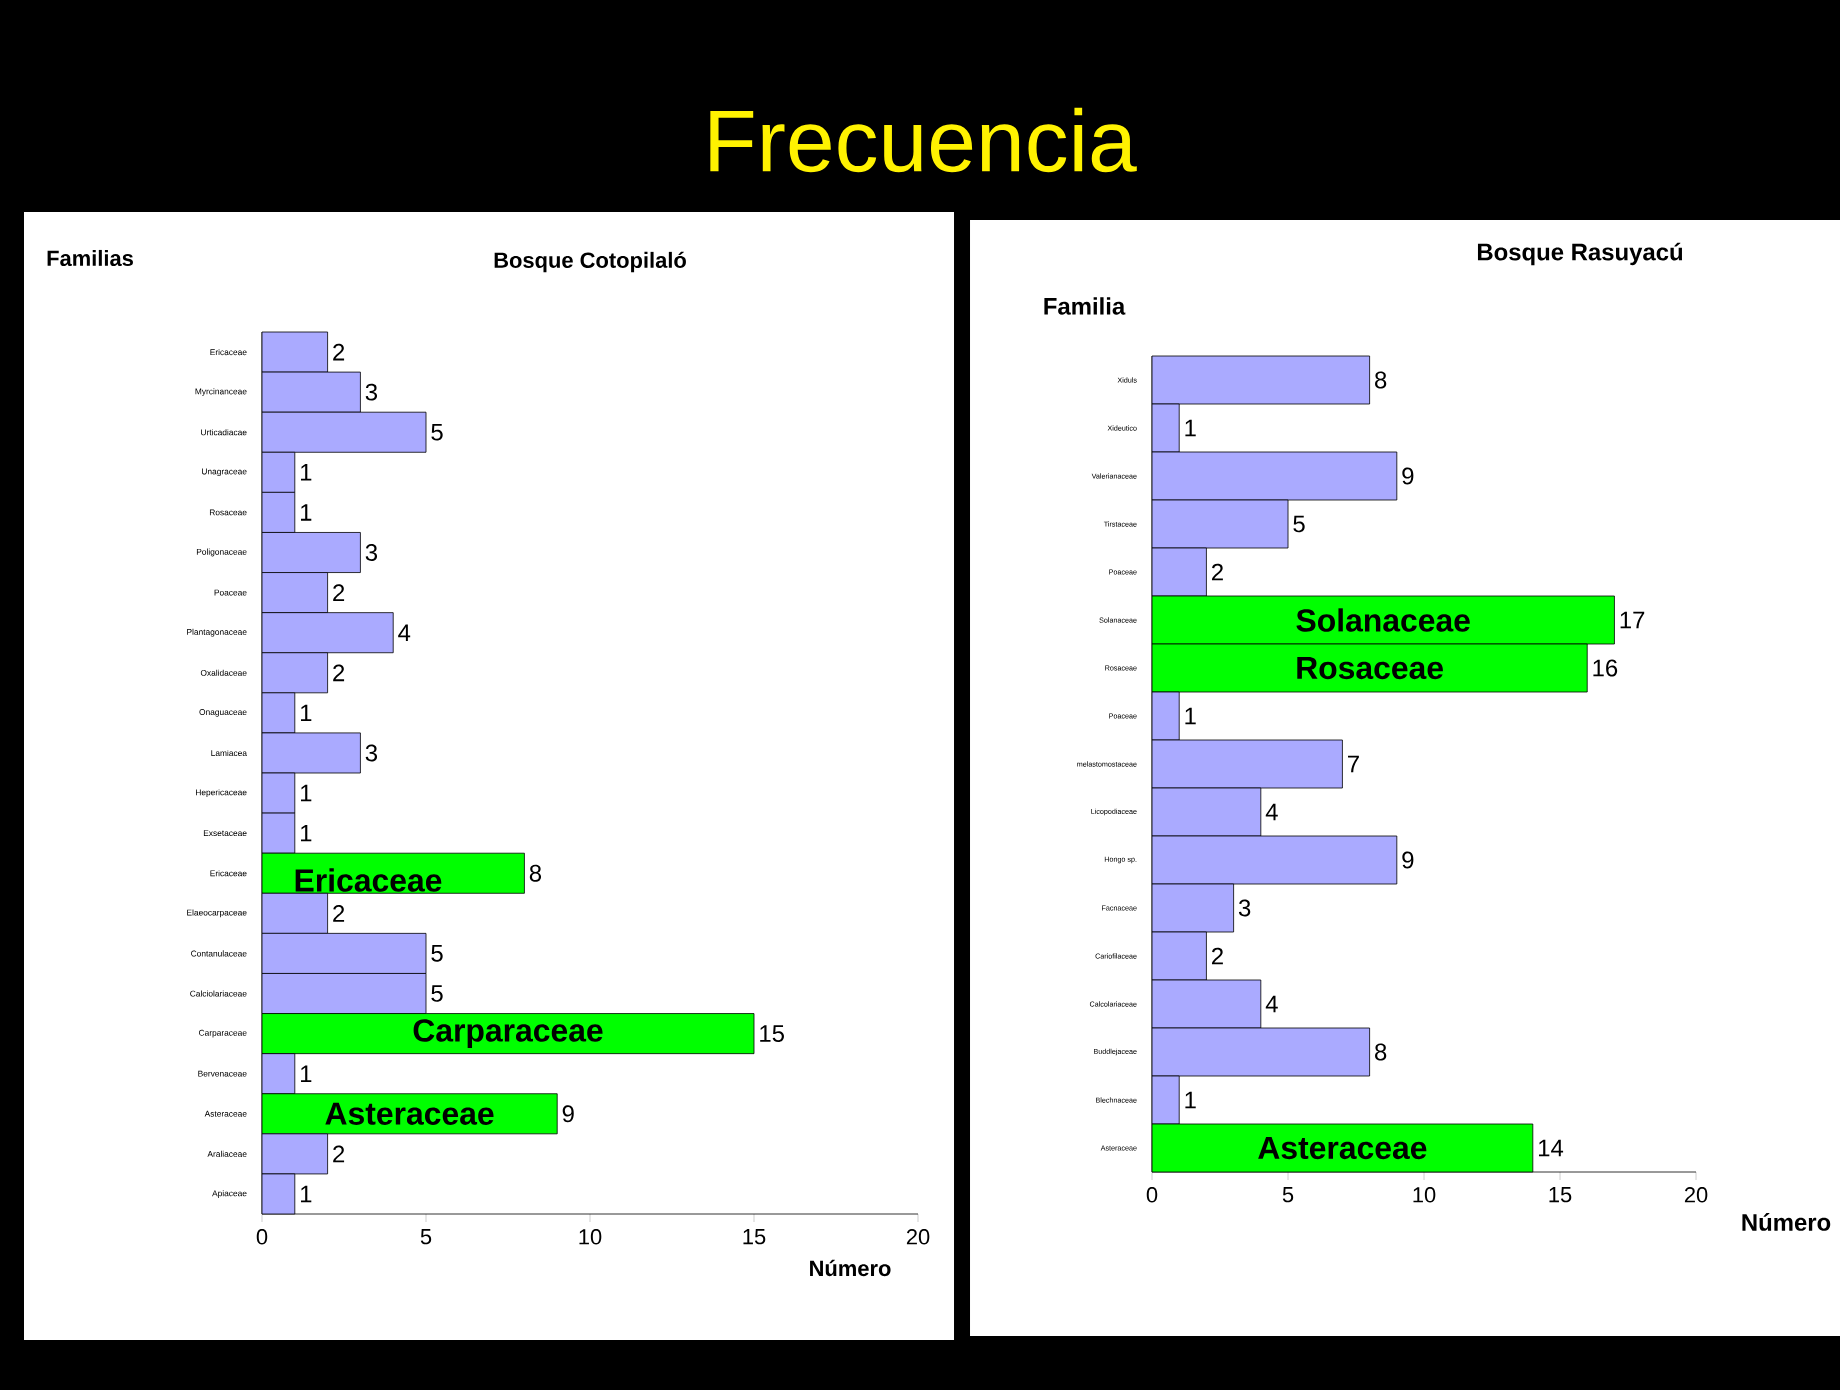 The image size is (1840, 1390). Describe the element at coordinates (1353, 764) in the screenshot. I see `data-label: 7` at that location.